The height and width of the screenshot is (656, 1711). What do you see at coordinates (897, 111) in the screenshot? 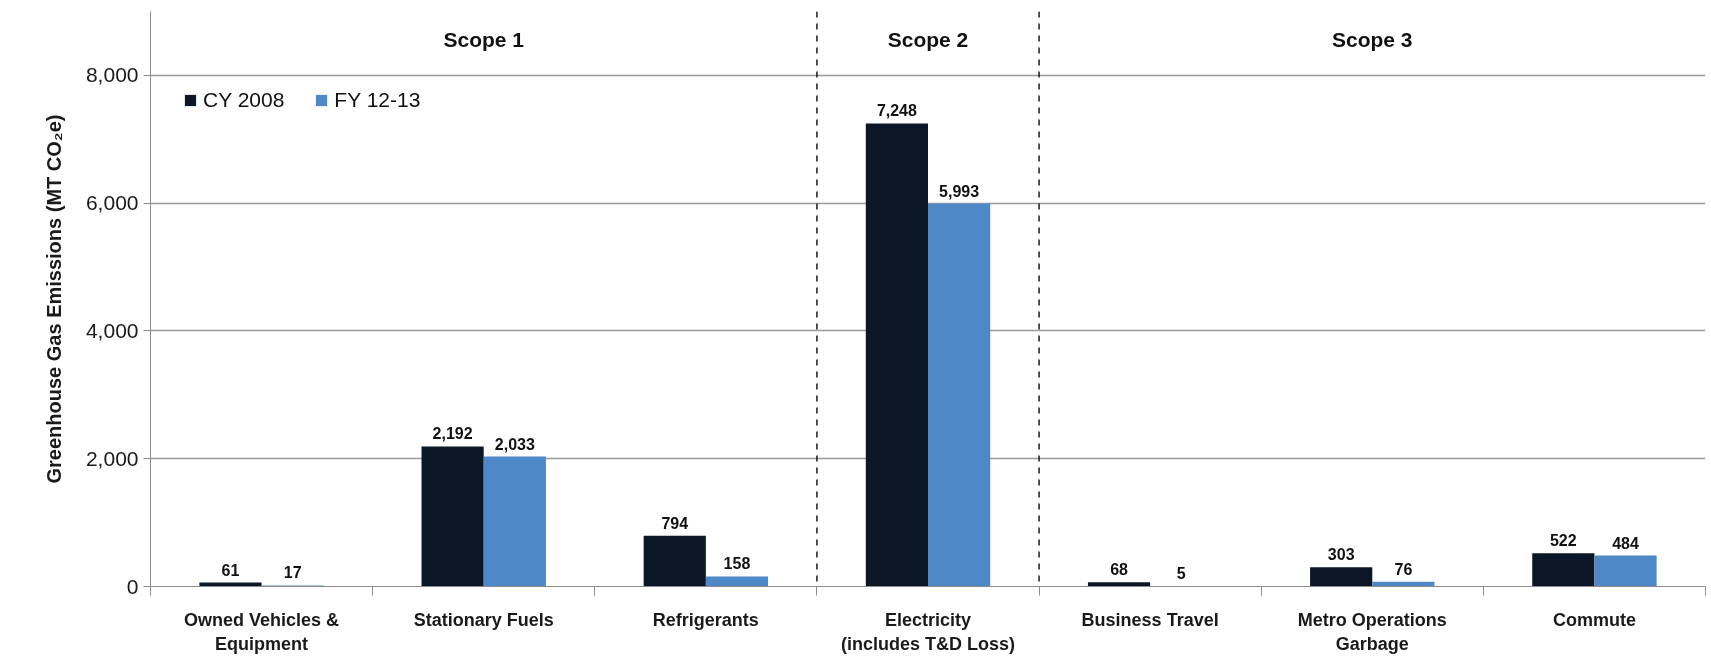
I see `data-label: 7,248` at bounding box center [897, 111].